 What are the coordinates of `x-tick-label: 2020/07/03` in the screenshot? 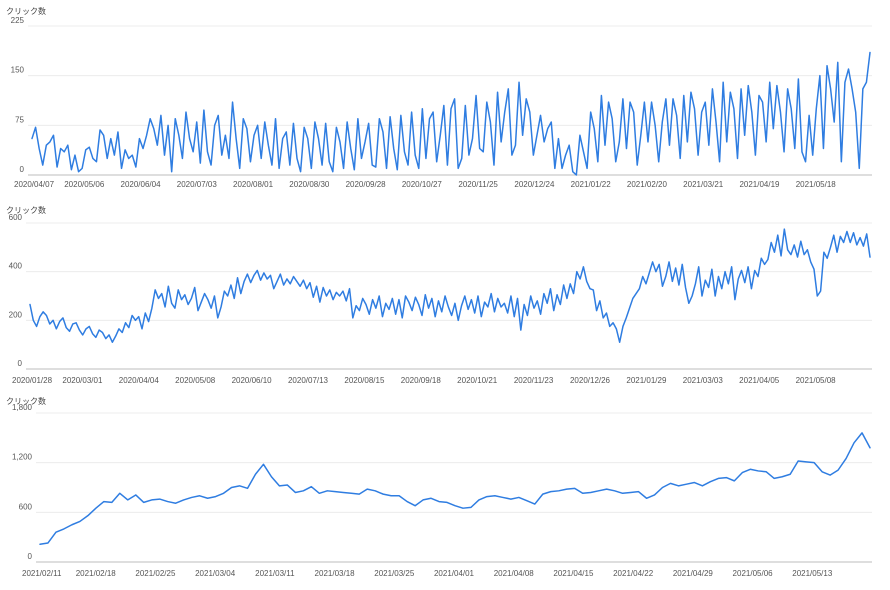 It's located at (197, 184).